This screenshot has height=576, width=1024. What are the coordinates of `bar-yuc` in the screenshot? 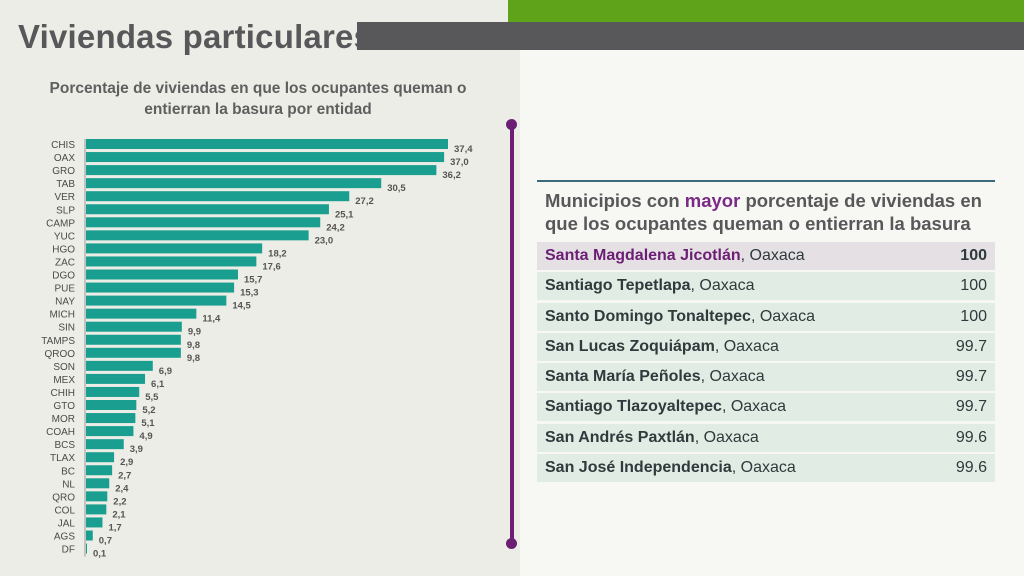 It's located at (197, 235).